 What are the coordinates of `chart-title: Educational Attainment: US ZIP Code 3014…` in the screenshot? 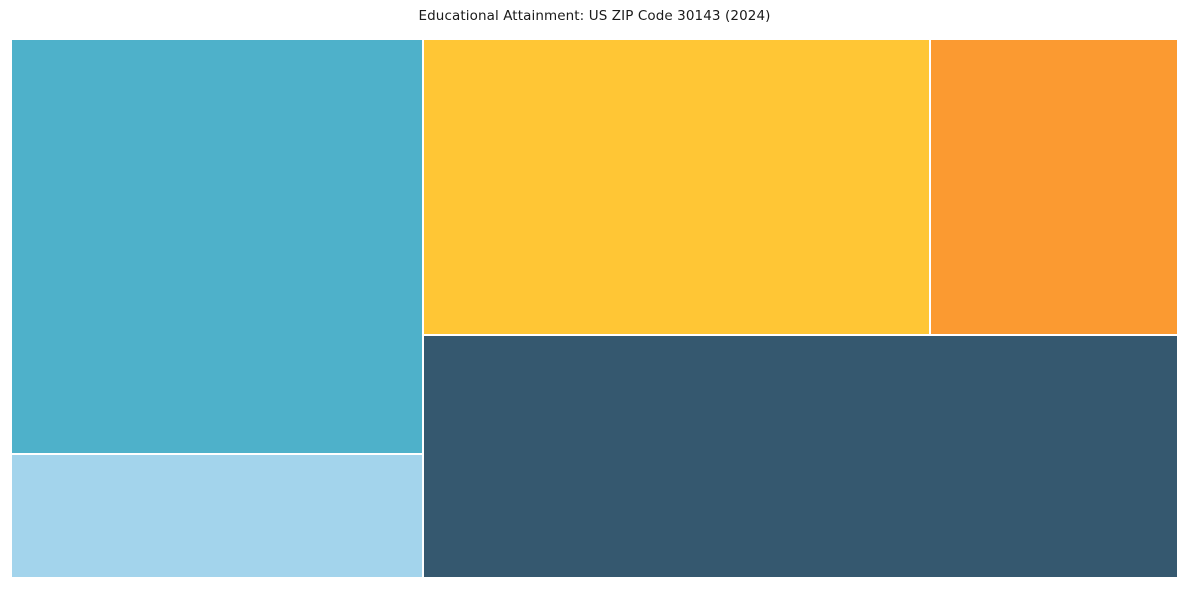 It's located at (594, 16).